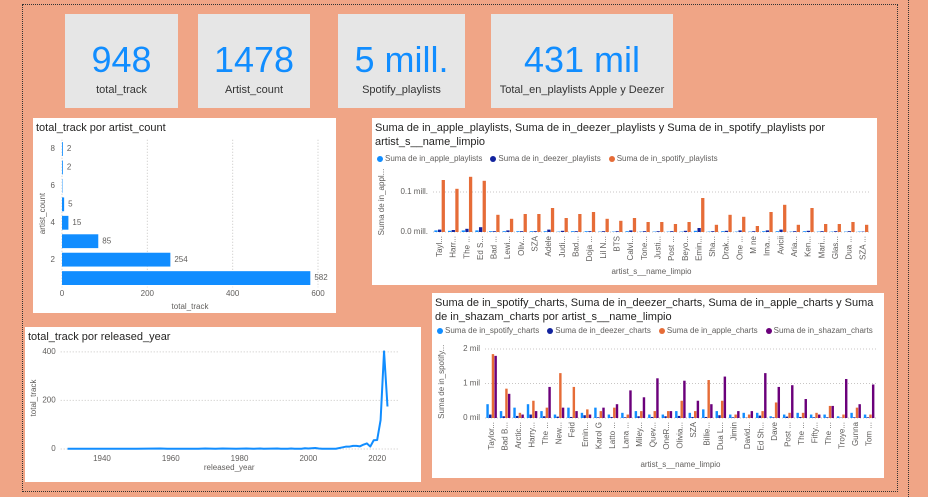  I want to click on y-tick-label: 0.1 mill., so click(414, 191).